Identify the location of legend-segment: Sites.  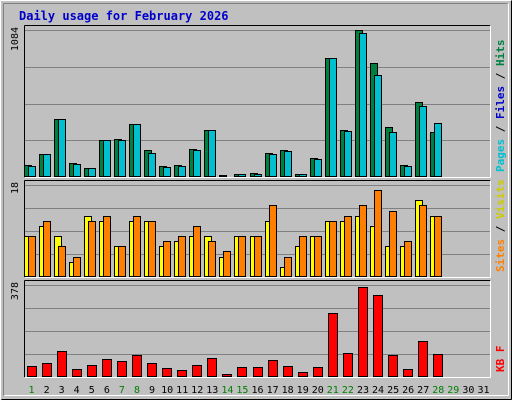
(500, 255).